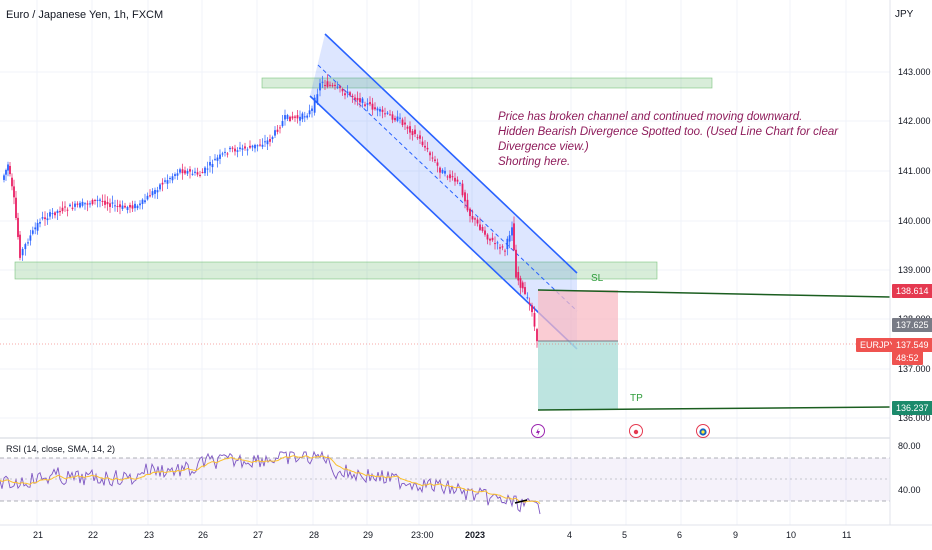 The image size is (932, 550). What do you see at coordinates (475, 535) in the screenshot?
I see `time-tick: 2023` at bounding box center [475, 535].